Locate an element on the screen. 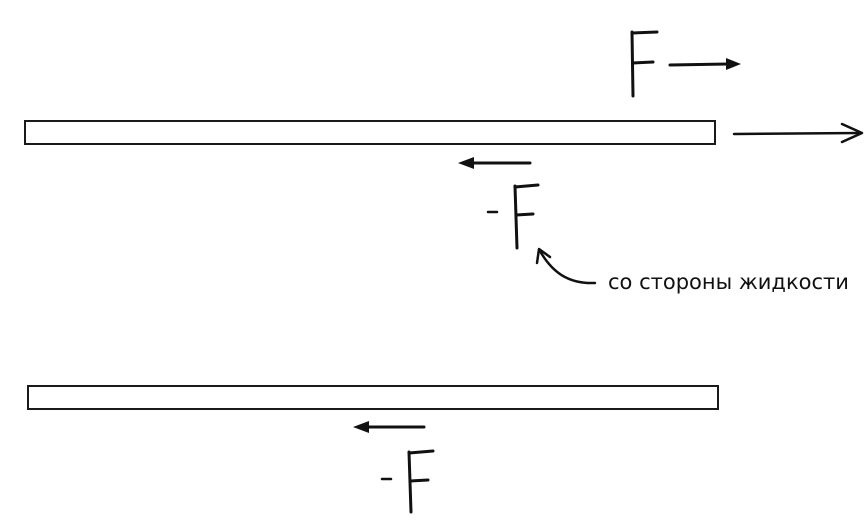  bottom-arrow-left-icon is located at coordinates (389, 427).